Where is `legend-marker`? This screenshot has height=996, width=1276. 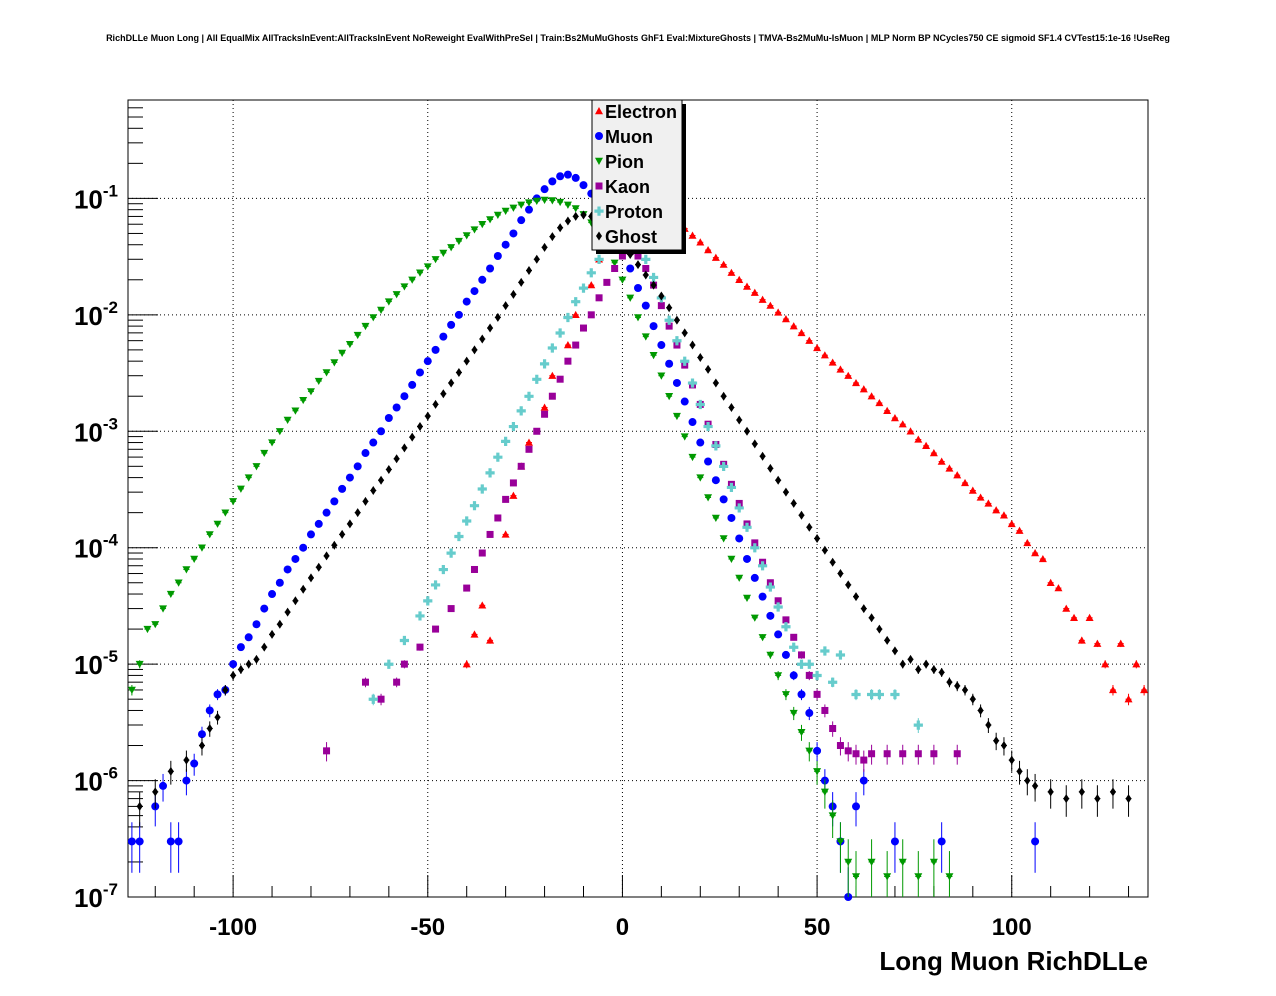
legend-marker is located at coordinates (599, 236).